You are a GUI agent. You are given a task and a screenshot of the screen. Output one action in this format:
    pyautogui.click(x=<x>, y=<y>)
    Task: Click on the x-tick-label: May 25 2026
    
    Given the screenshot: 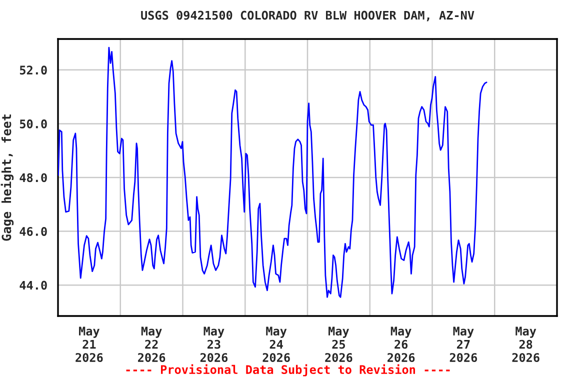 What is the action you would take?
    pyautogui.click(x=338, y=344)
    